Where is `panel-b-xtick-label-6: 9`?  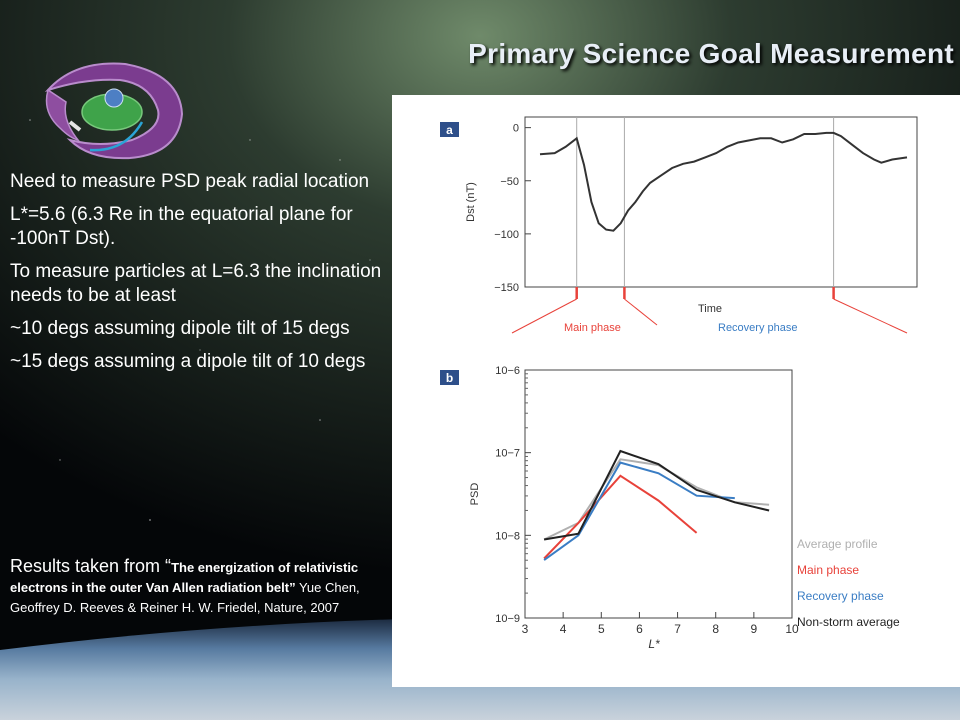 panel-b-xtick-label-6: 9 is located at coordinates (754, 629).